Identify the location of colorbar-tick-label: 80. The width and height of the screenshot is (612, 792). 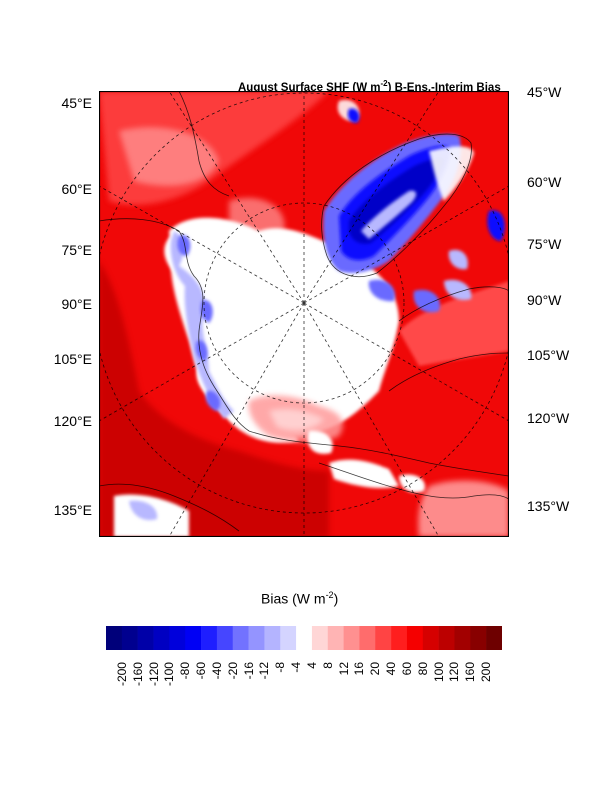
(422, 669).